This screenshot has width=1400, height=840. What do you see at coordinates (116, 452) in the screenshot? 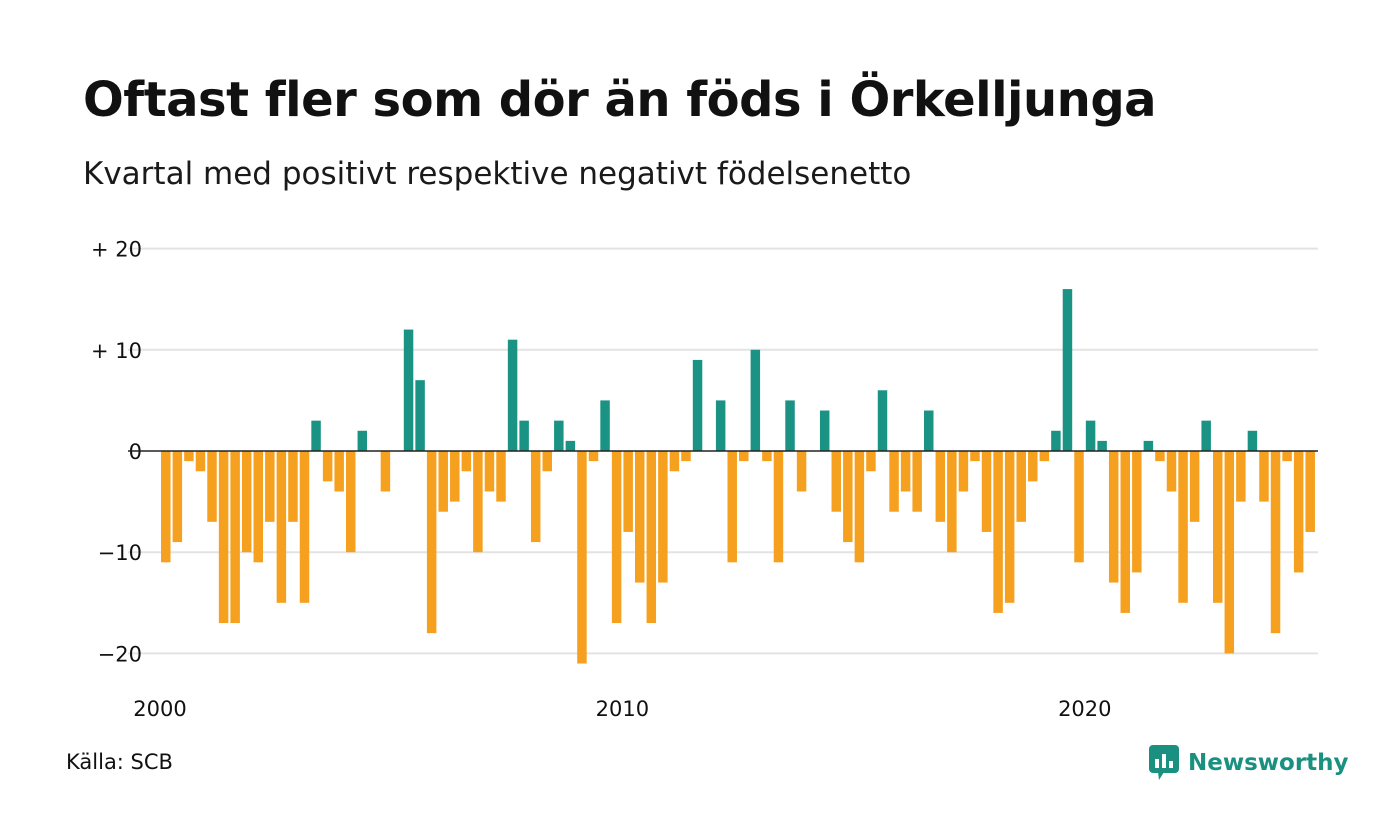
I see `y-axis-tick-labels: + 20 + 10 0 −10 −20` at bounding box center [116, 452].